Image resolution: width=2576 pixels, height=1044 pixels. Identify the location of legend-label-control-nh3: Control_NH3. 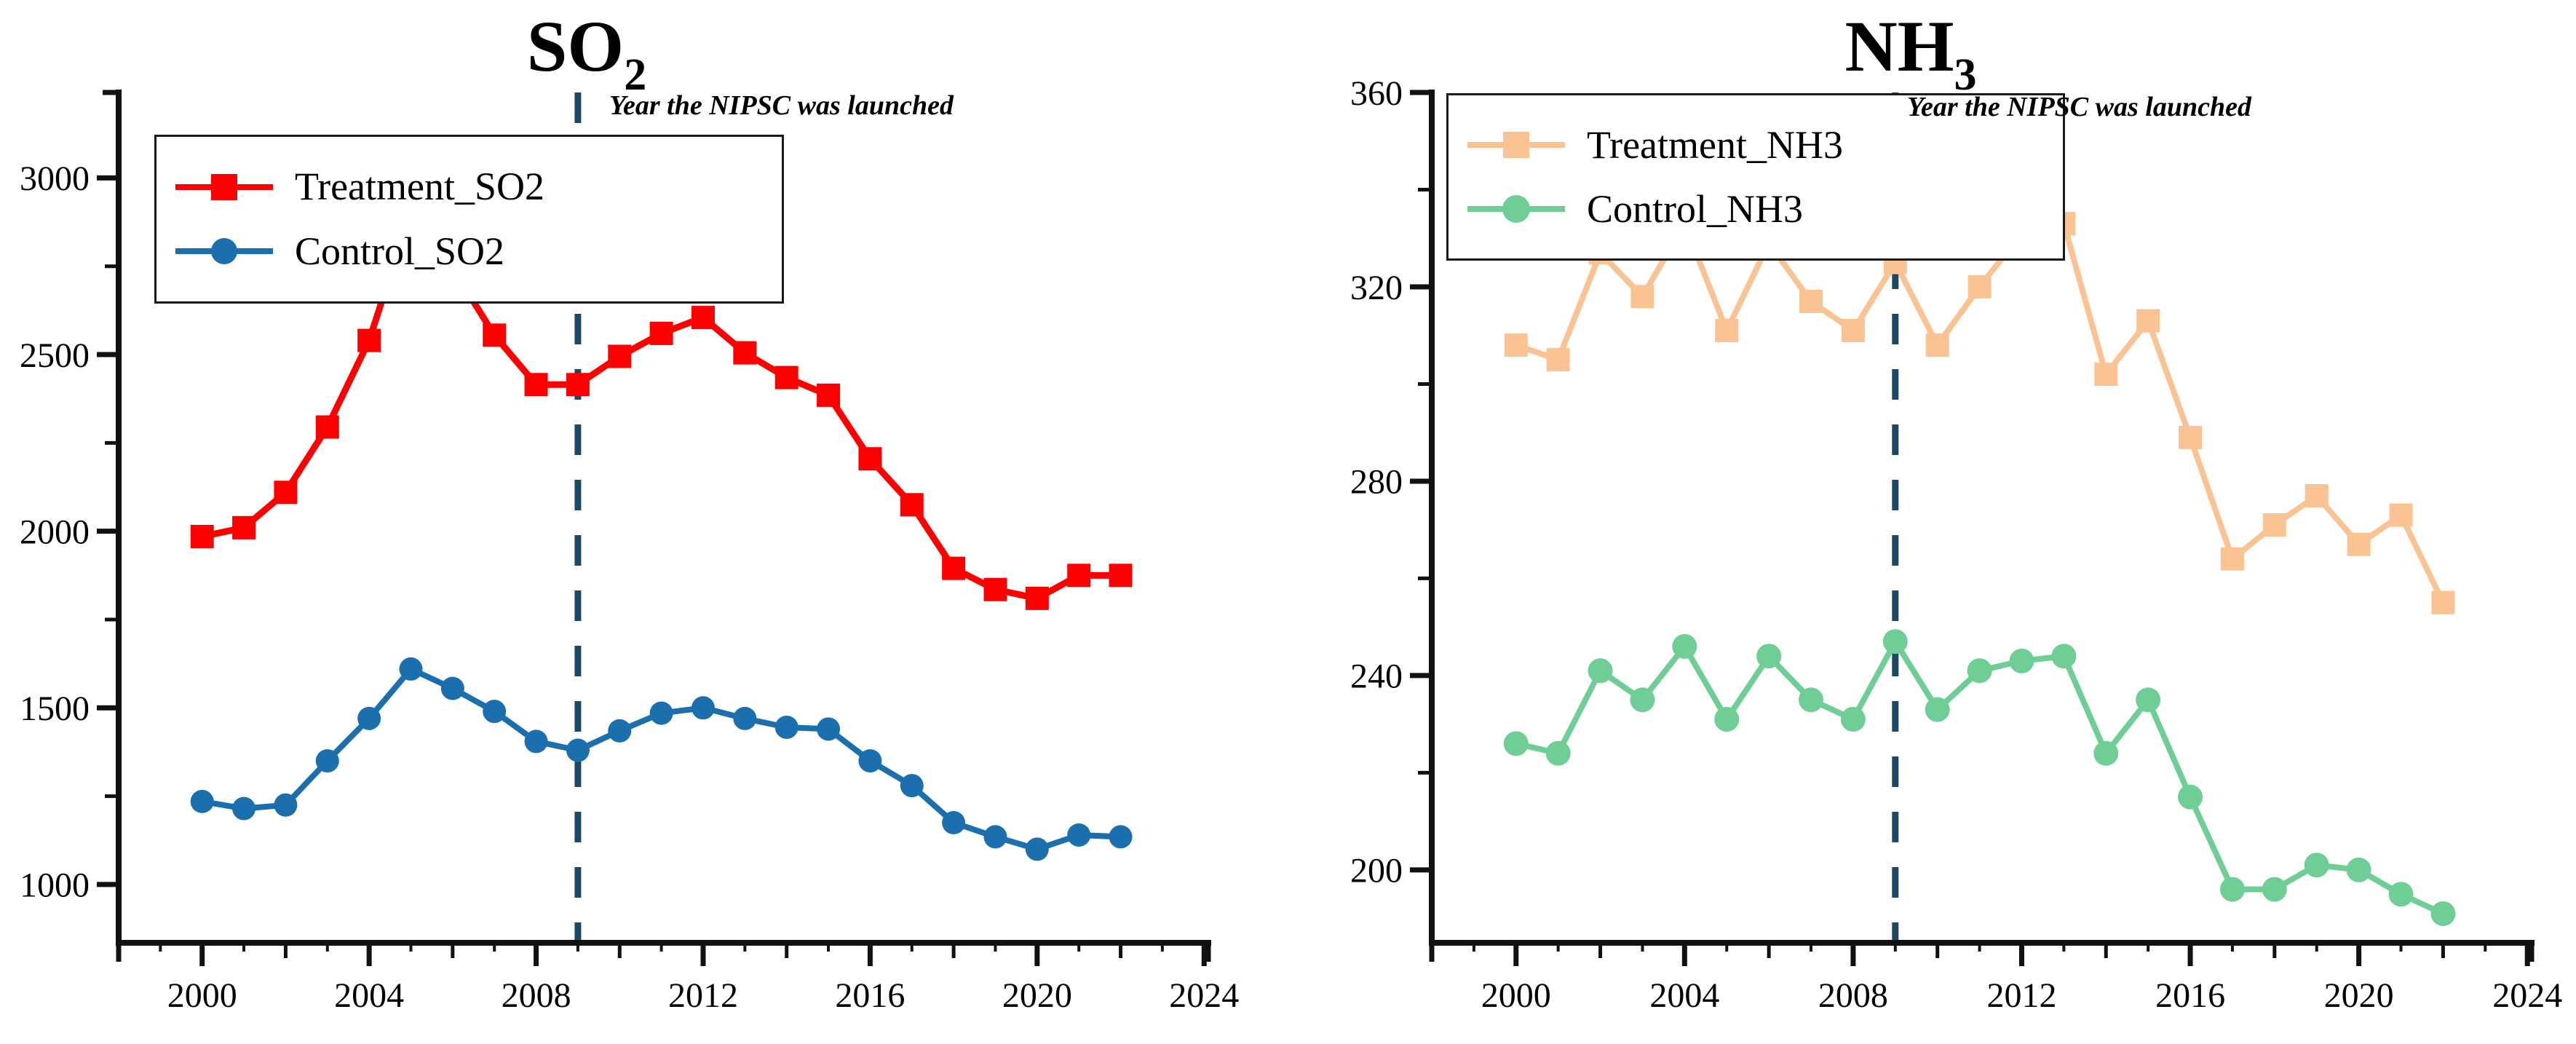
(1695, 209).